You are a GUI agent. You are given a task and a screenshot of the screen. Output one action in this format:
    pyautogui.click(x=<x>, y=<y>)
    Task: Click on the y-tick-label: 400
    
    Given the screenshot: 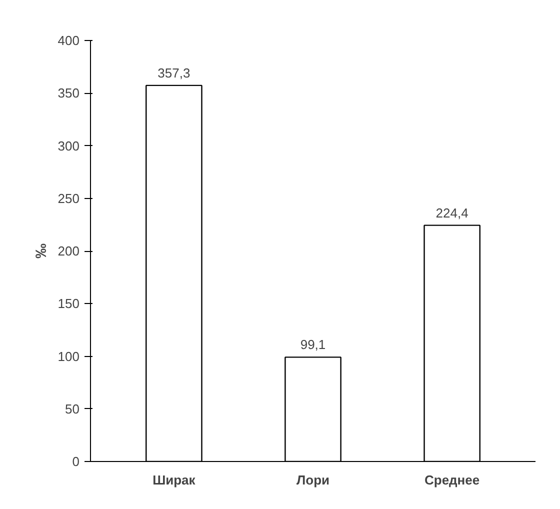 What is the action you would take?
    pyautogui.click(x=69, y=40)
    